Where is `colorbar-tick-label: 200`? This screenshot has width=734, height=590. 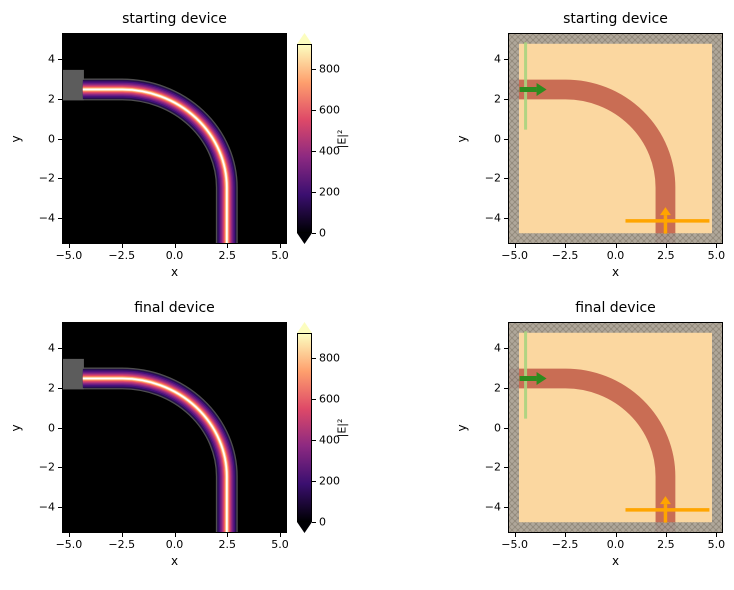 colorbar-tick-label: 200 is located at coordinates (329, 481).